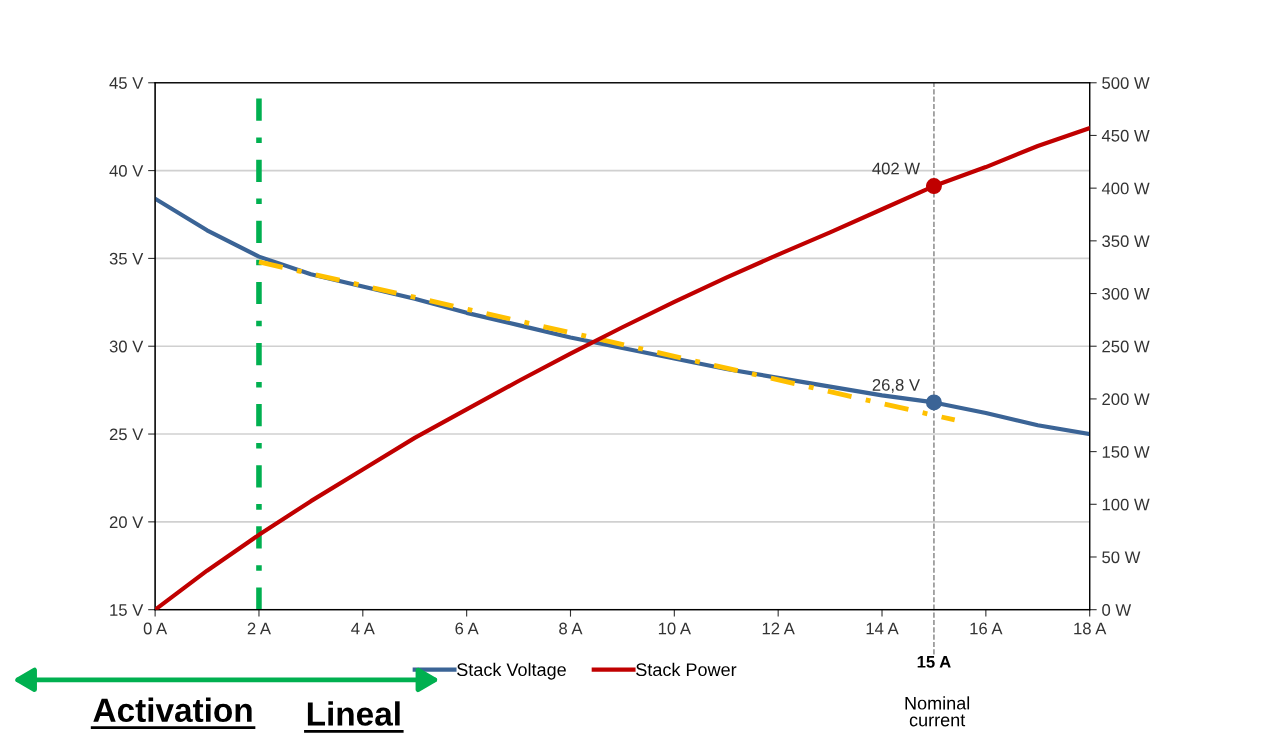 The width and height of the screenshot is (1282, 739). Describe the element at coordinates (686, 669) in the screenshot. I see `legend-label: Stack Power` at that location.